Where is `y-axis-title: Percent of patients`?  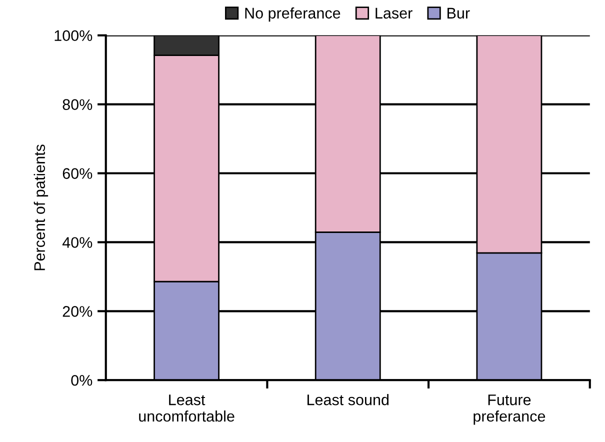 y-axis-title: Percent of patients is located at coordinates (41, 207).